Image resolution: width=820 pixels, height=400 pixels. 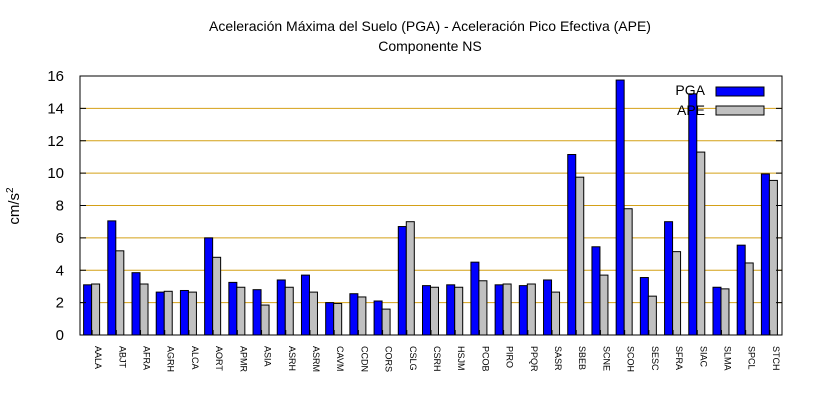 What do you see at coordinates (168, 313) in the screenshot?
I see `bar-ape-agrh` at bounding box center [168, 313].